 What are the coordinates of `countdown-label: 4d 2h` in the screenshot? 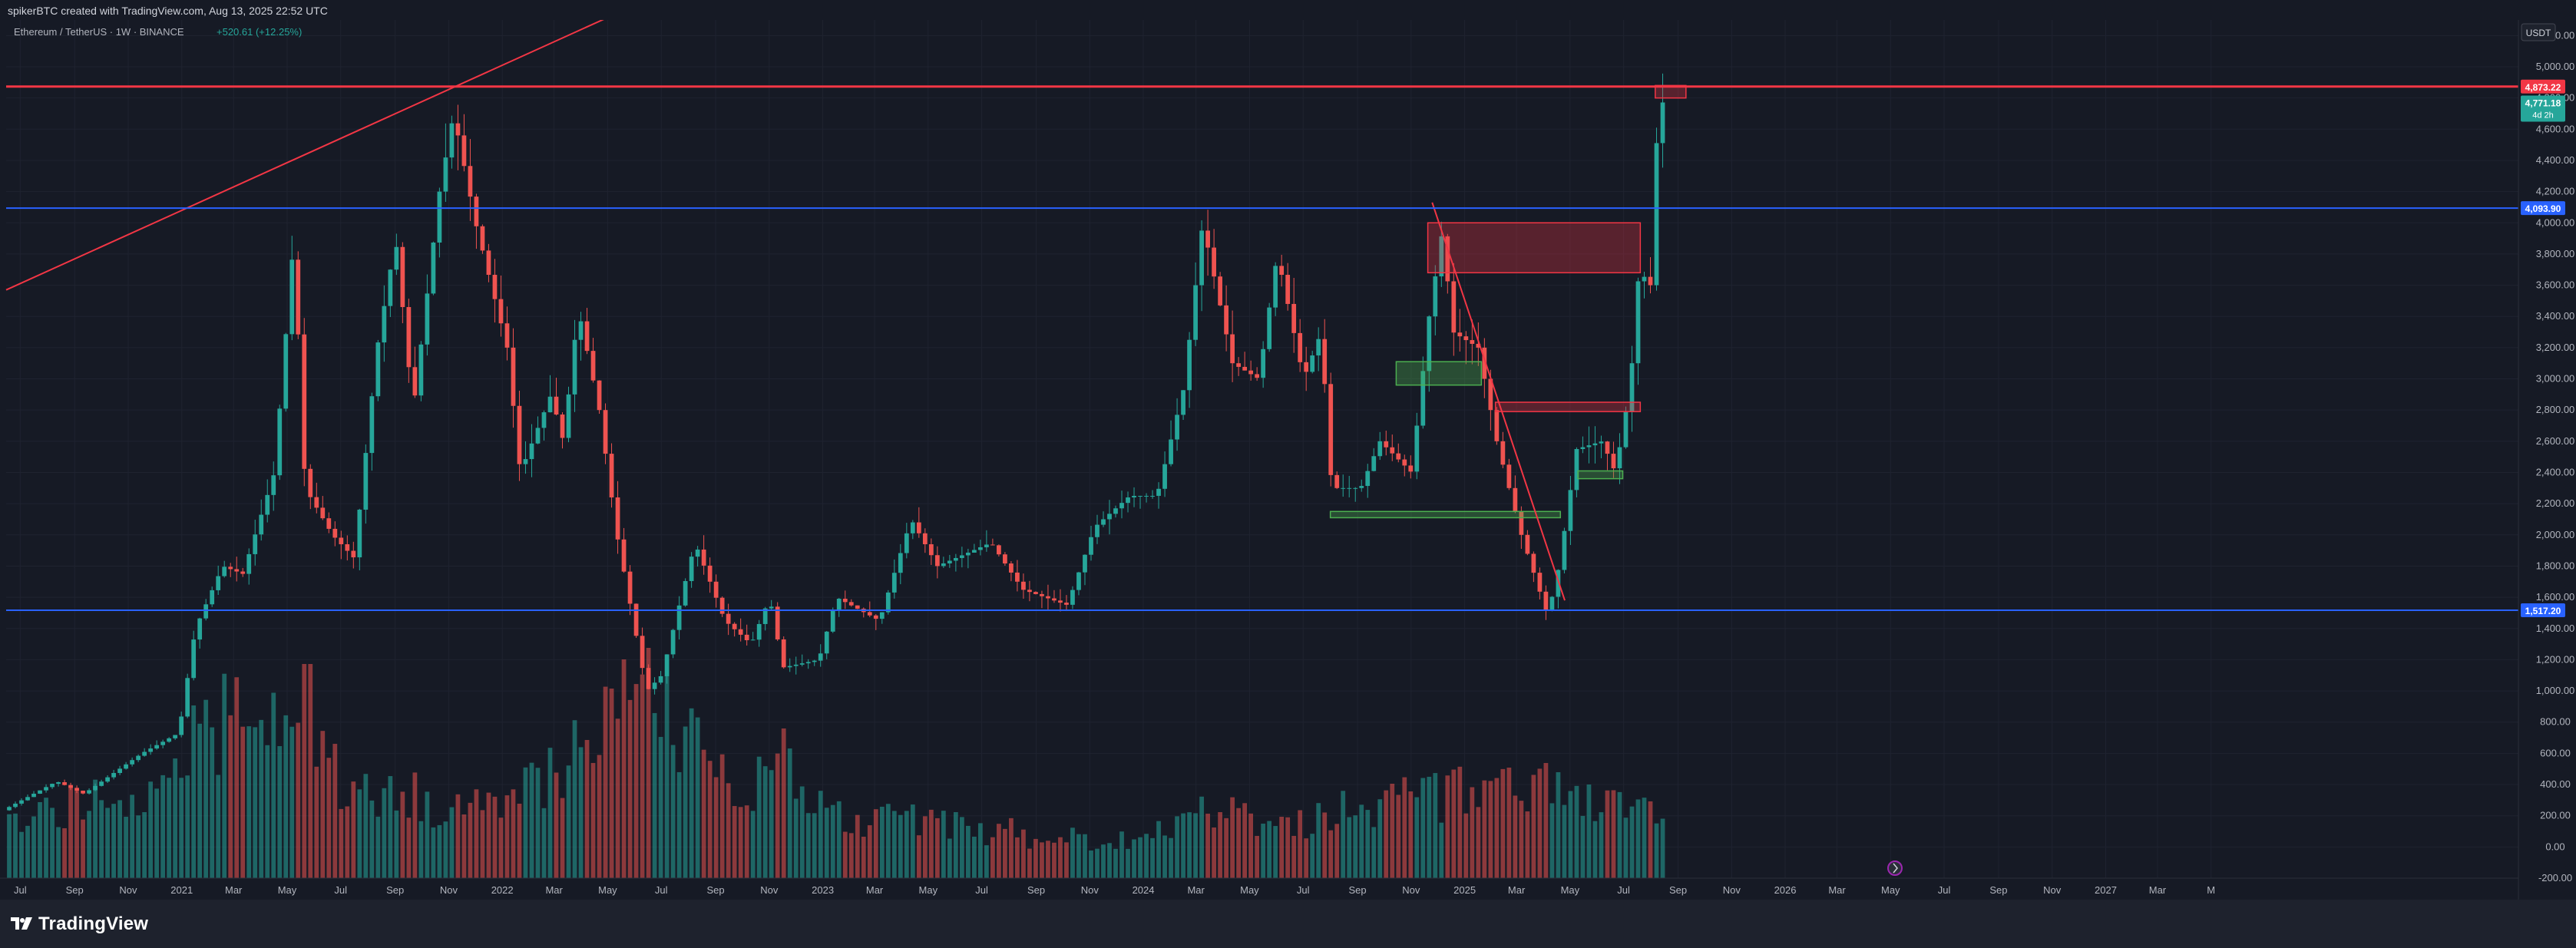 It's located at (2543, 115).